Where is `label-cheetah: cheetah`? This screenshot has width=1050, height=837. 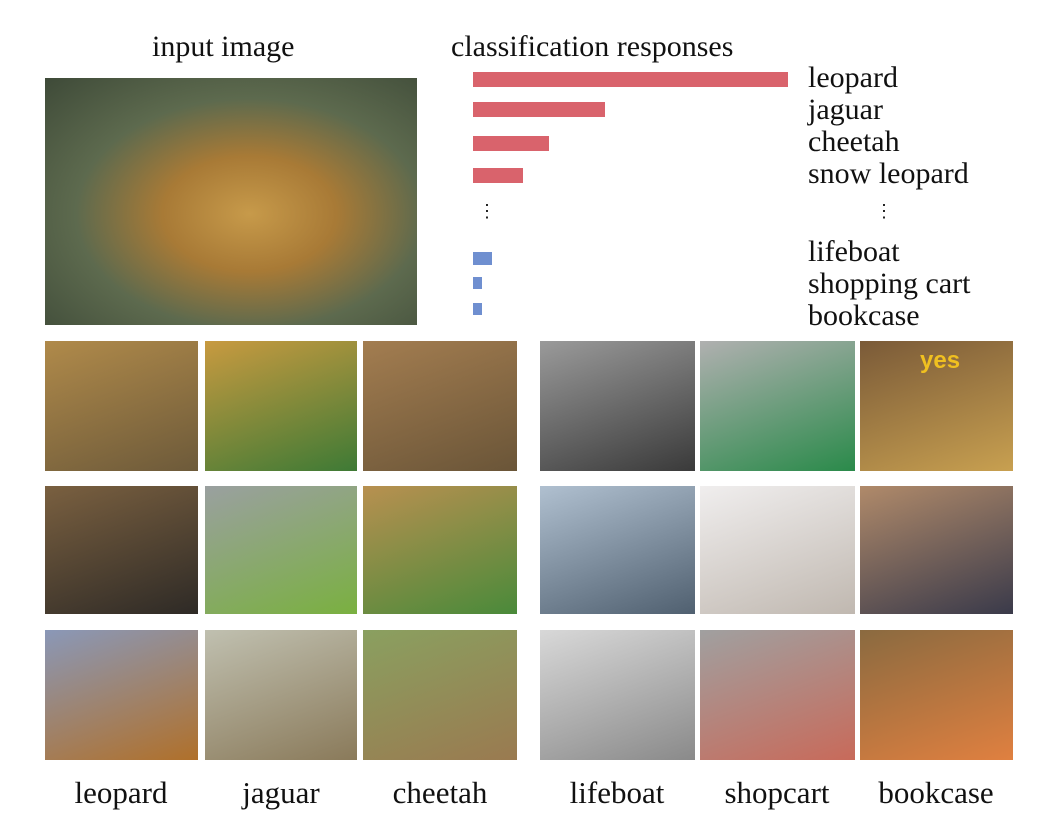
label-cheetah: cheetah is located at coordinates (440, 792).